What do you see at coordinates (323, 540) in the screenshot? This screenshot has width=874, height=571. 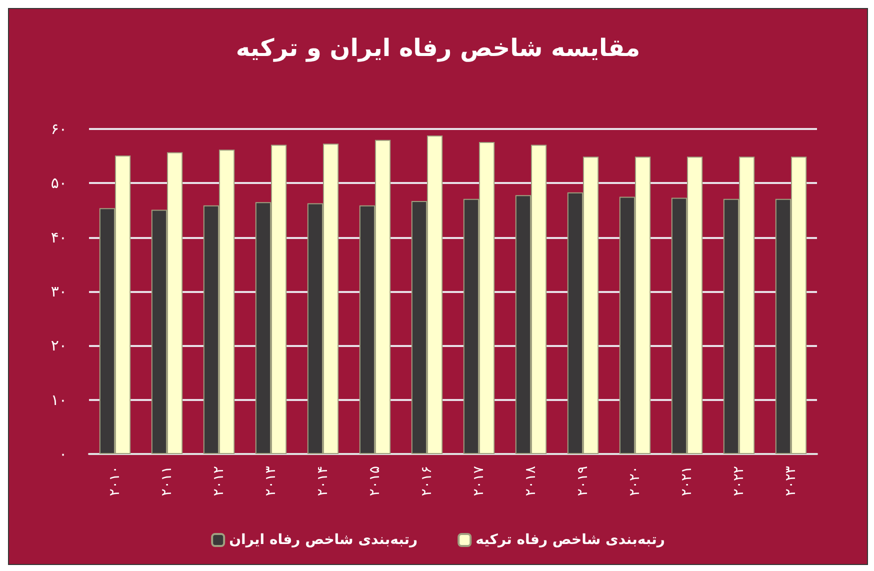 I see `legend-label: رتبه‌بندی شاخص رفاه ایران` at bounding box center [323, 540].